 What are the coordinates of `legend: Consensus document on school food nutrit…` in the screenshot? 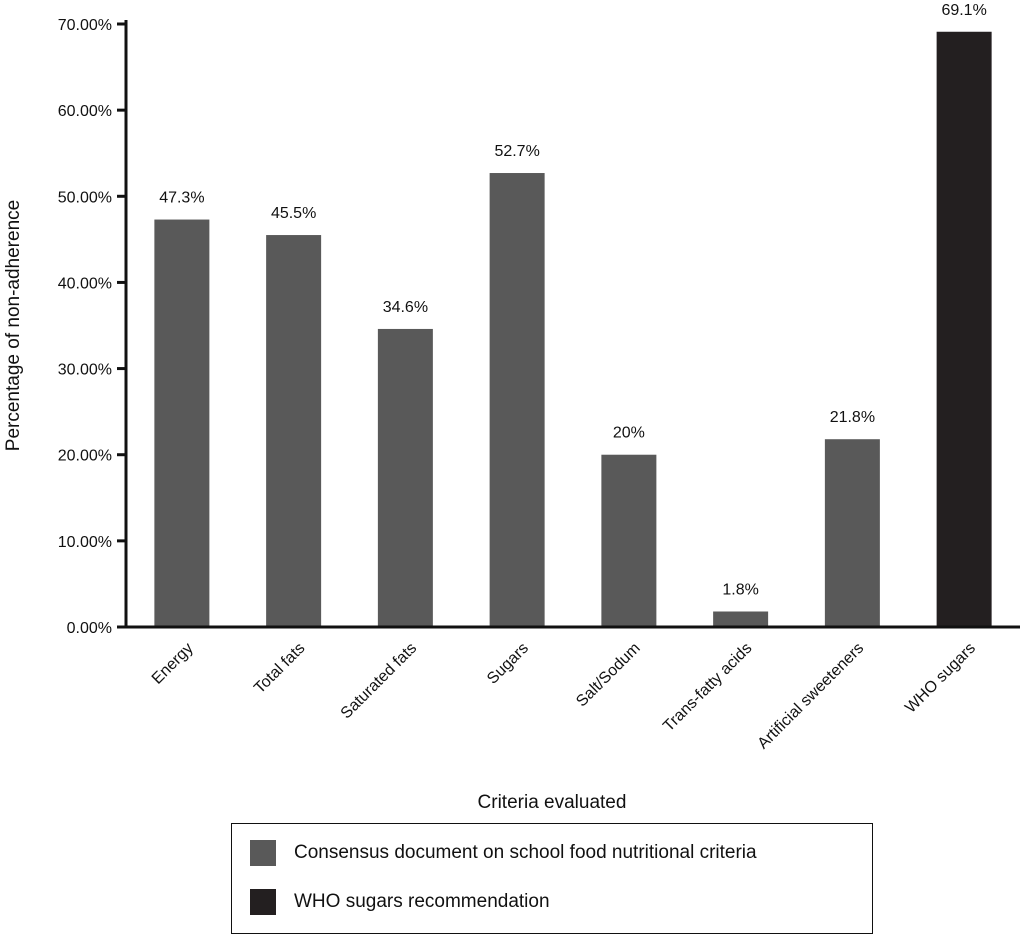 It's located at (552, 878).